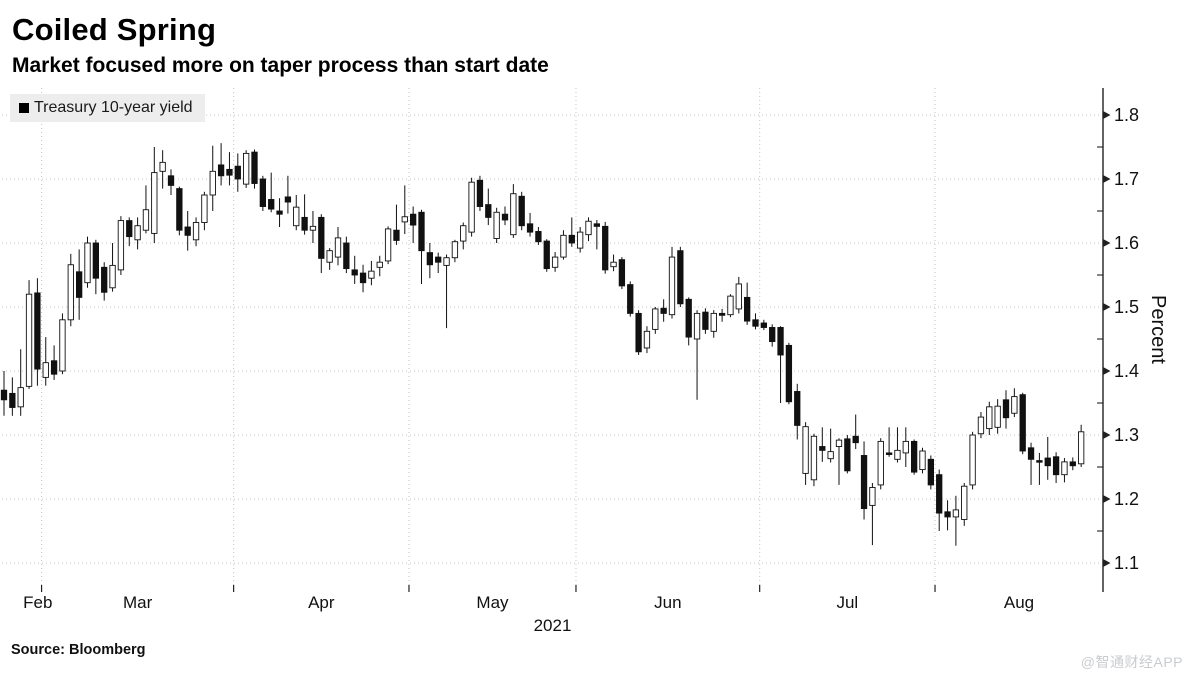 The height and width of the screenshot is (682, 1190). What do you see at coordinates (1131, 662) in the screenshot?
I see `watermark: @智通财经APP` at bounding box center [1131, 662].